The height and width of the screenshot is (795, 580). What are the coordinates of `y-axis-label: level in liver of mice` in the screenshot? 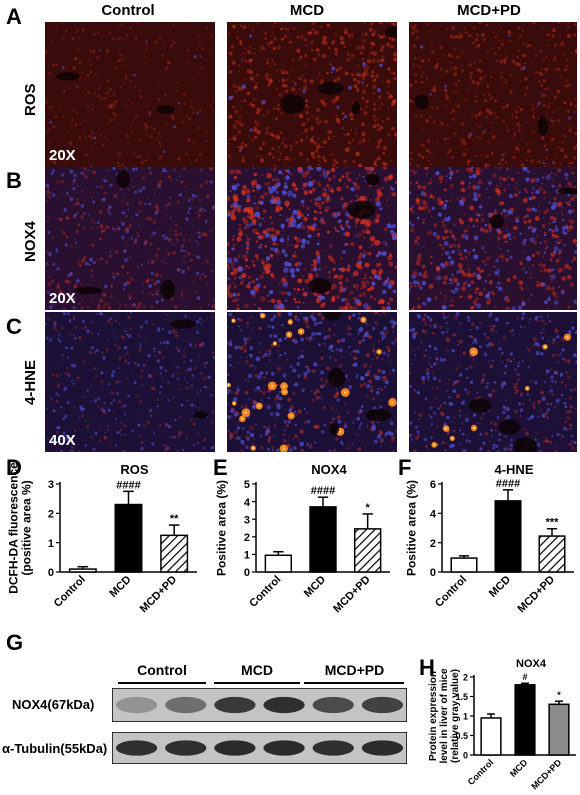 It's located at (444, 715).